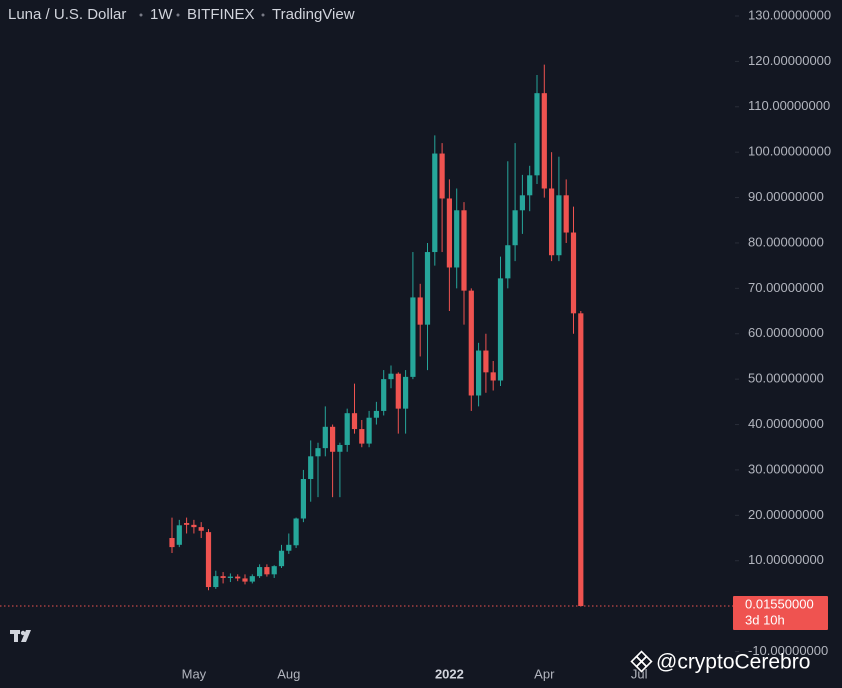 Image resolution: width=842 pixels, height=688 pixels. Describe the element at coordinates (20, 636) in the screenshot. I see `tv-logo` at that location.